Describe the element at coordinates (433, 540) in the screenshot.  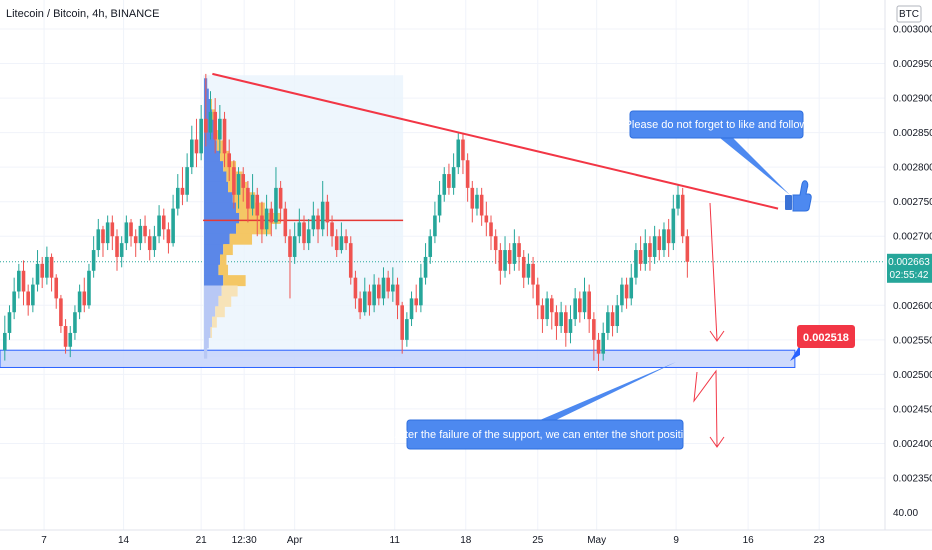
I see `x-axis-ticks: 7 14 21 12:30 Apr 11 18 25 May 9 16 23` at that location.